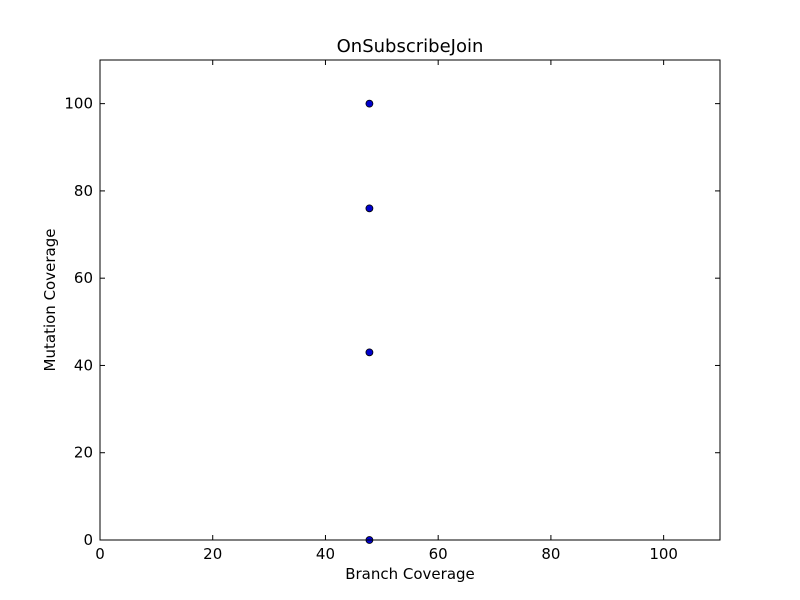  Describe the element at coordinates (78, 104) in the screenshot. I see `y-tick-label: 100` at that location.